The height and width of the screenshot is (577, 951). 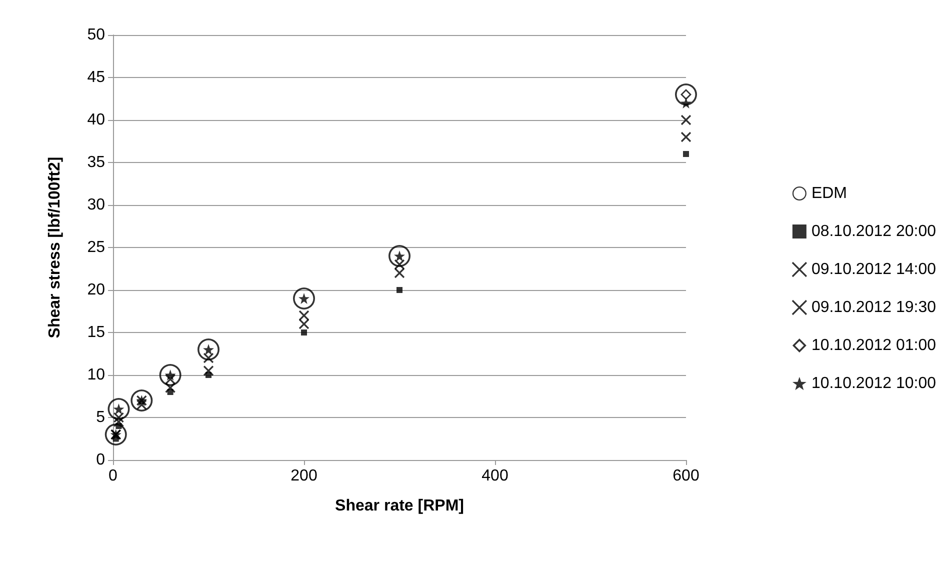 What do you see at coordinates (873, 307) in the screenshot?
I see `legend-label: 09.10.2012 19:30` at bounding box center [873, 307].